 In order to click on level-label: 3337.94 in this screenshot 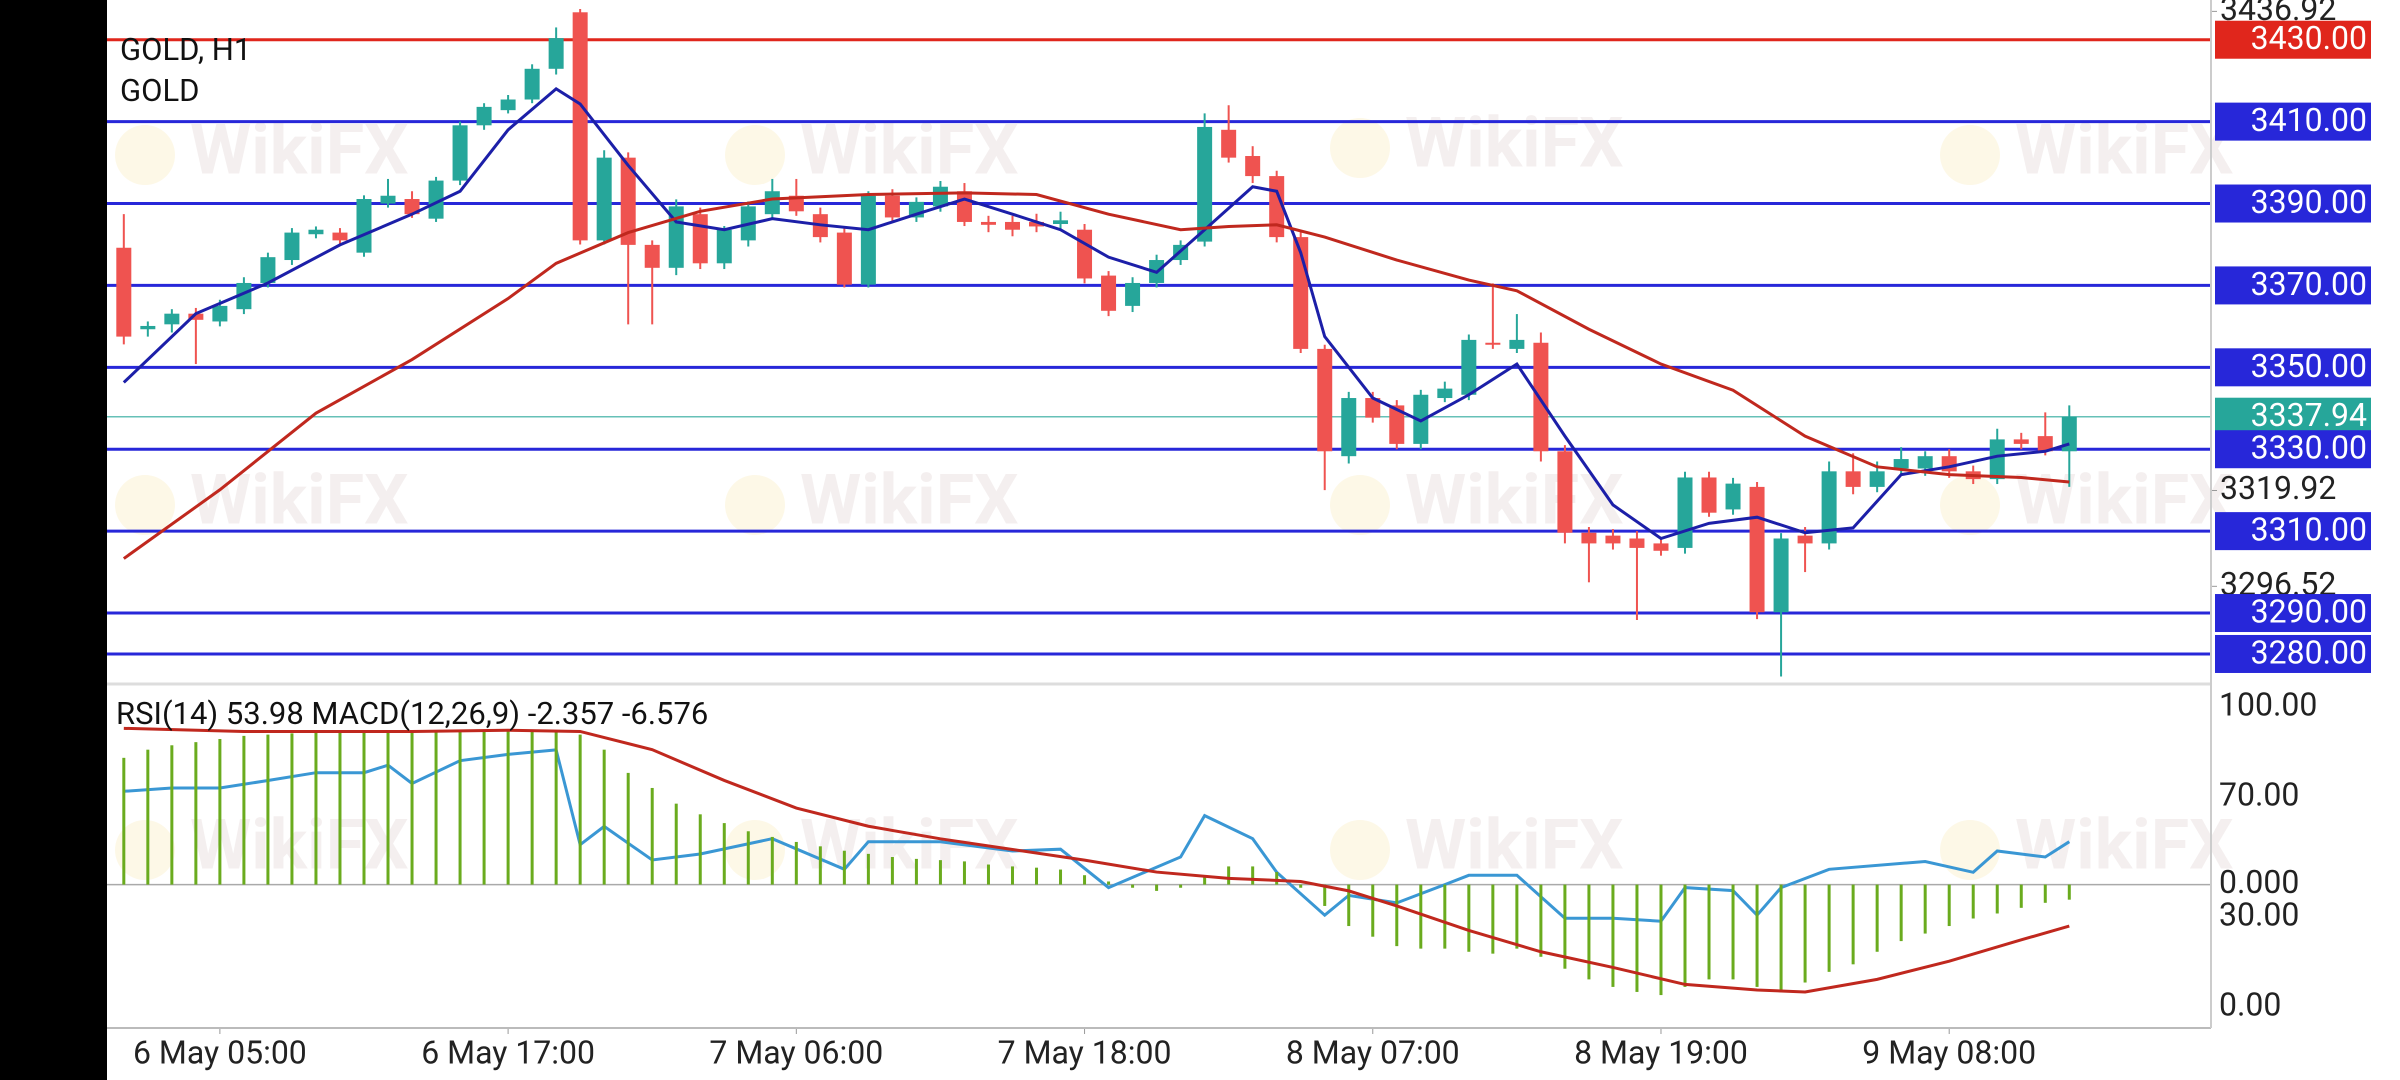, I will do `click(2309, 415)`.